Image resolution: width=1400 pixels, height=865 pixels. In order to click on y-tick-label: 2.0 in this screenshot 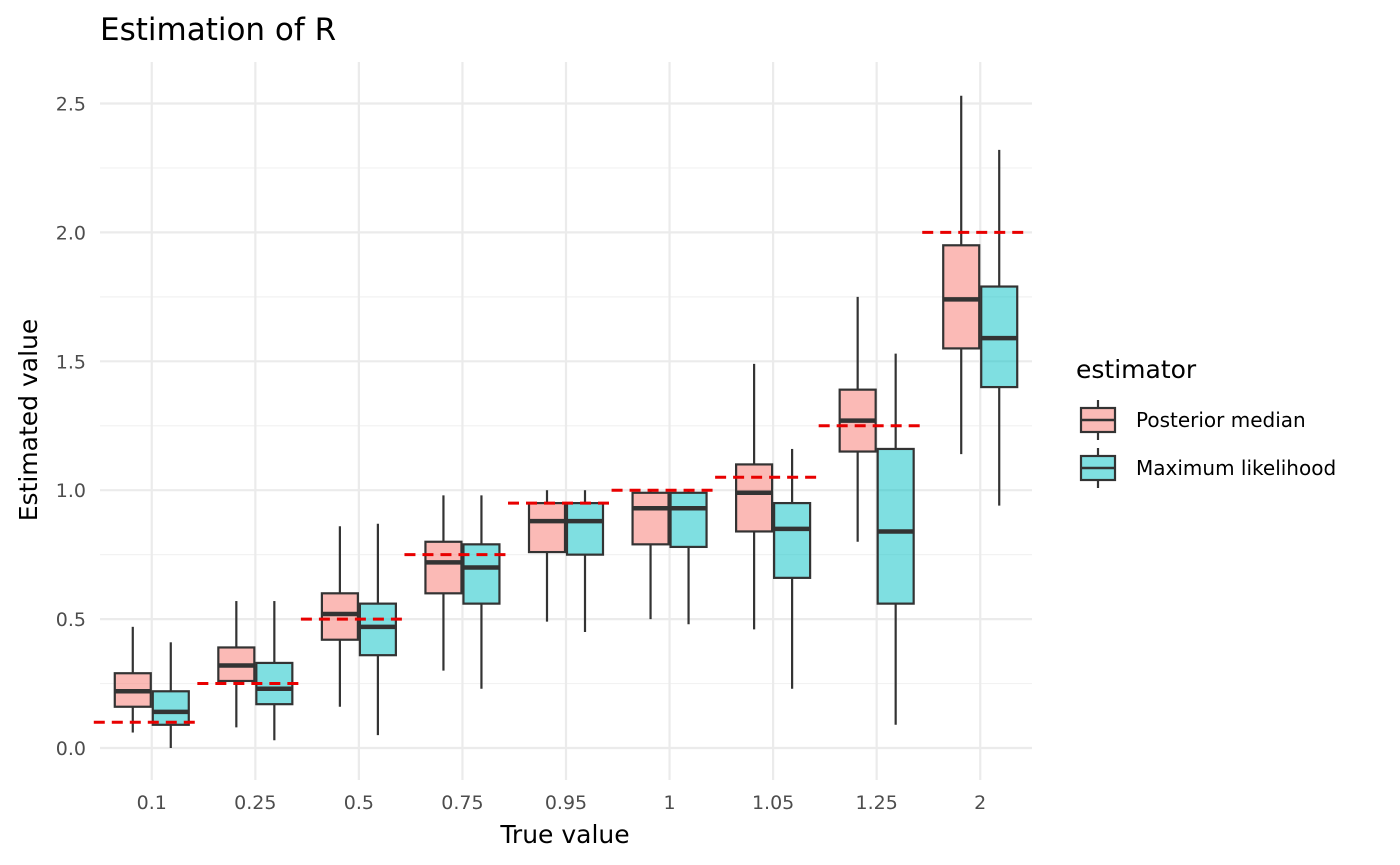, I will do `click(71, 233)`.